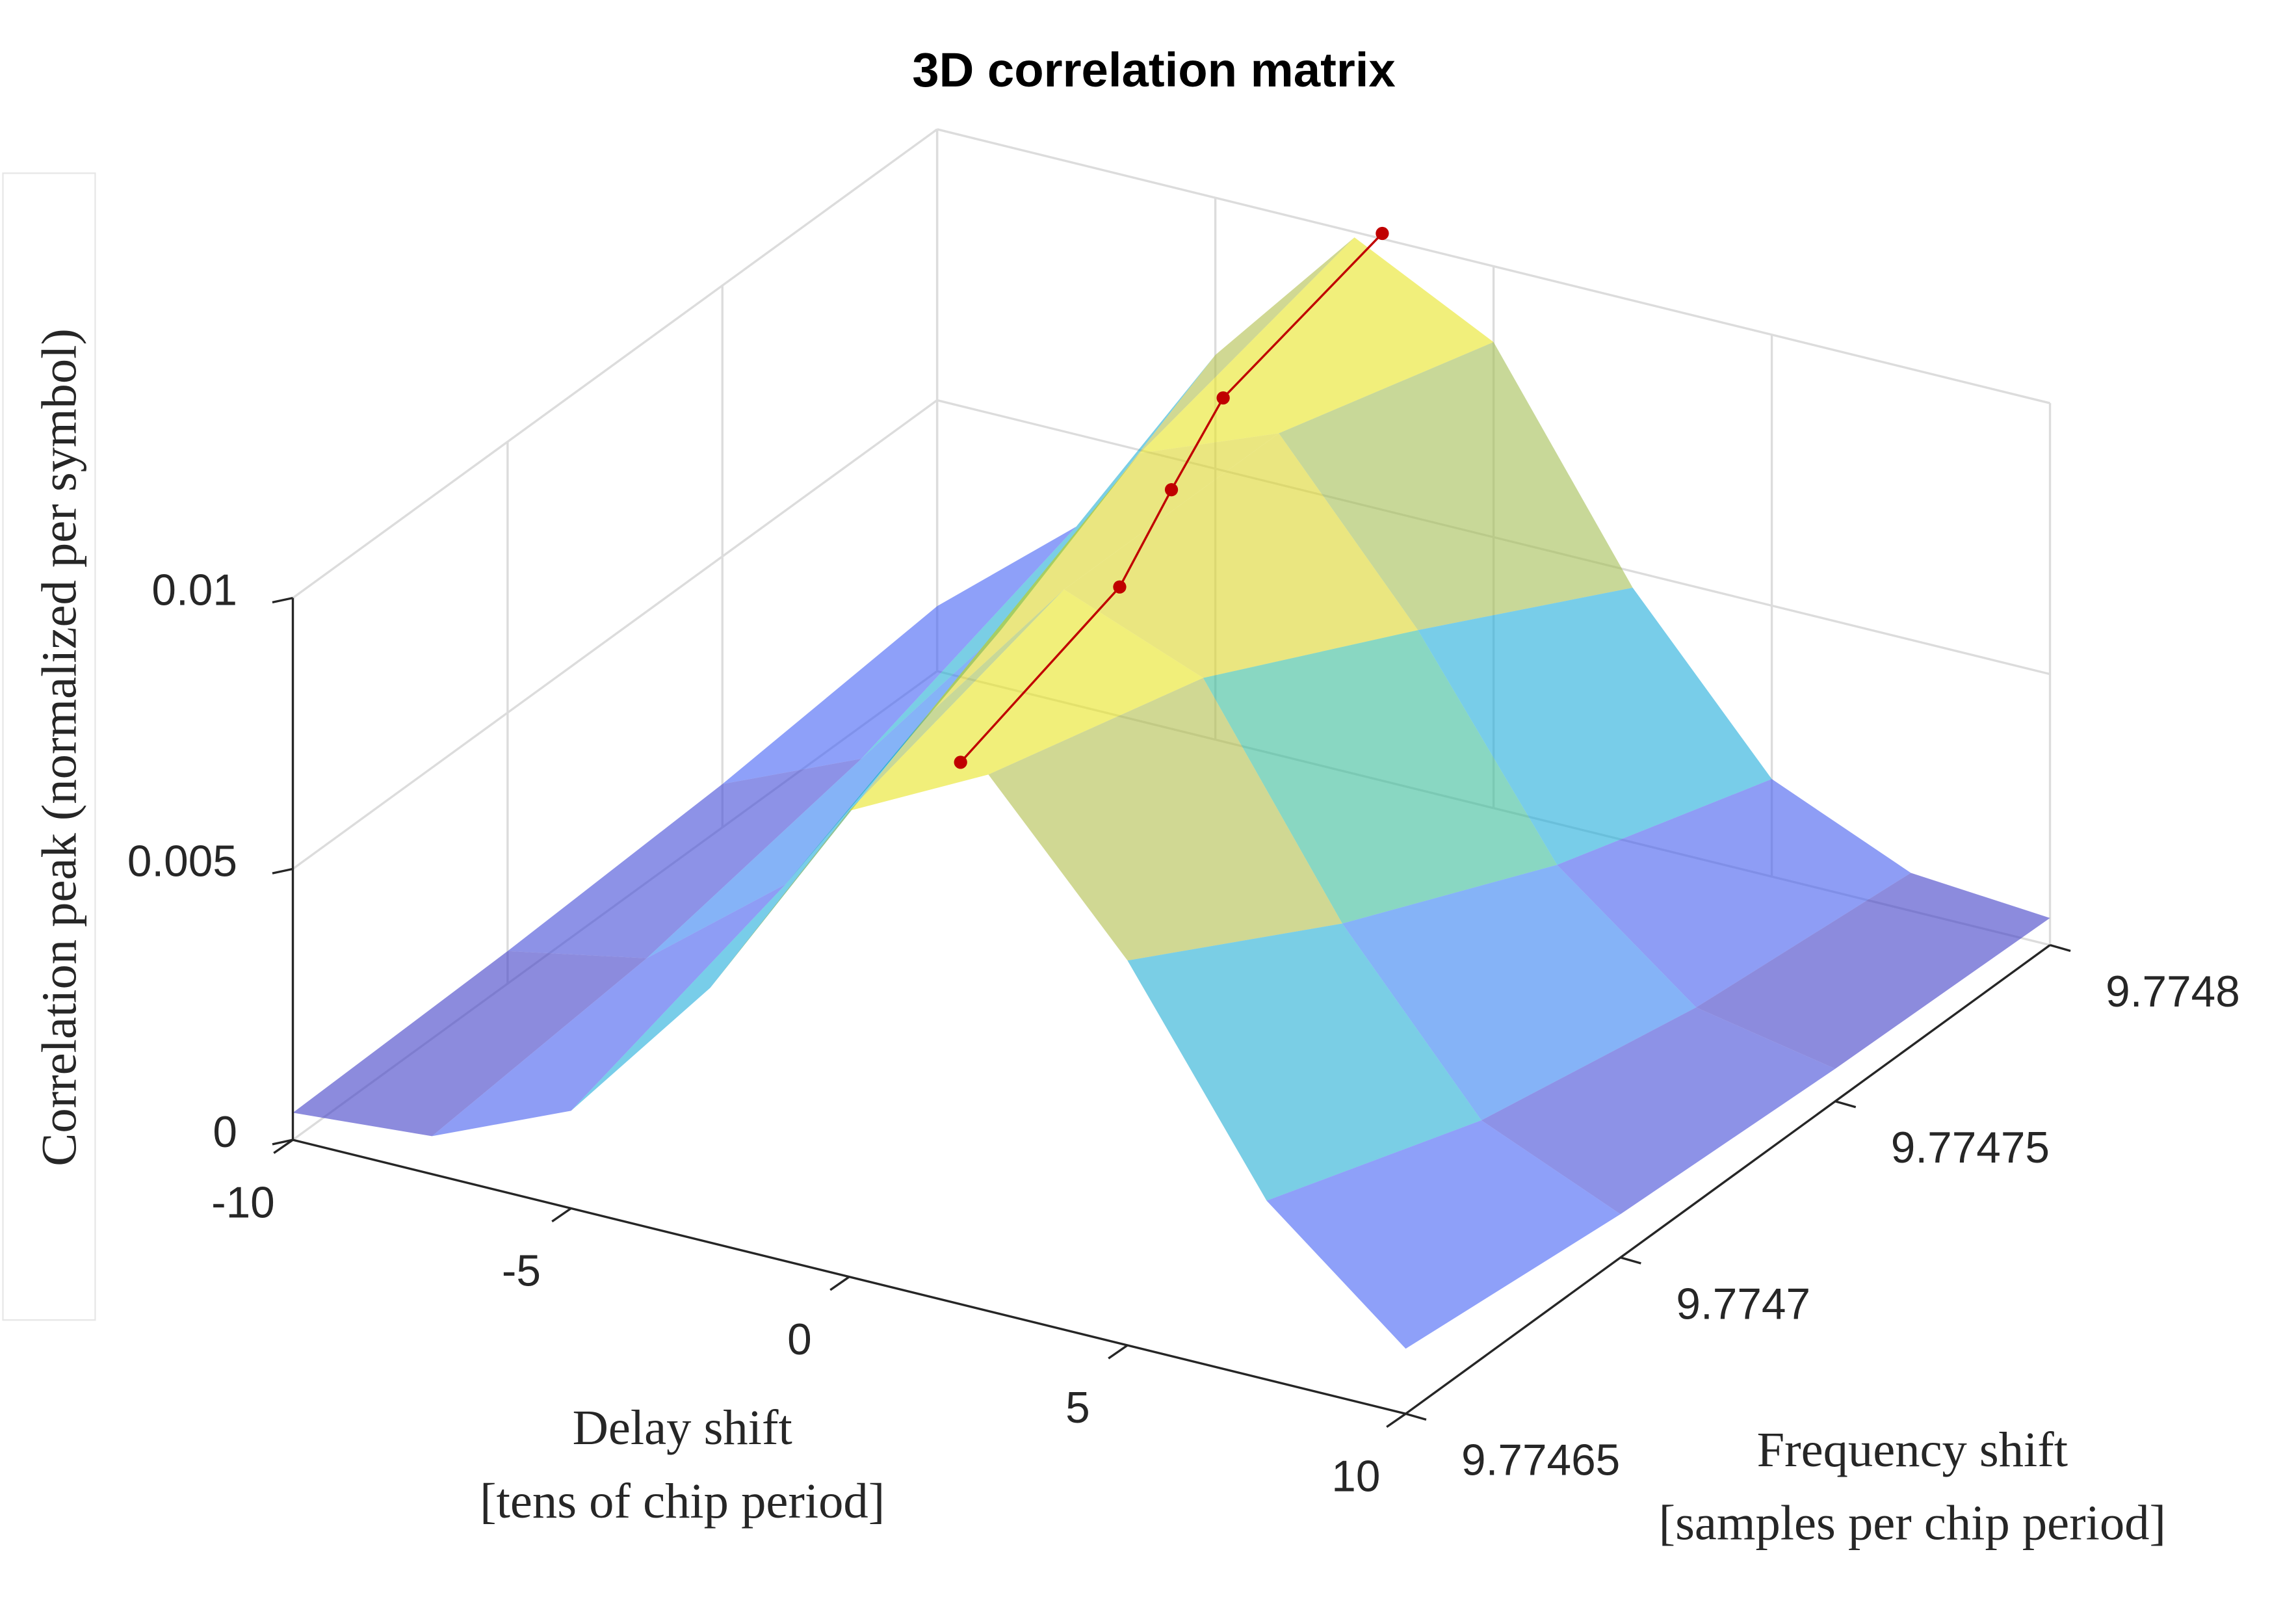 The width and height of the screenshot is (2296, 1606). Describe the element at coordinates (1743, 1304) in the screenshot. I see `y-tick-label: 9.7747` at that location.